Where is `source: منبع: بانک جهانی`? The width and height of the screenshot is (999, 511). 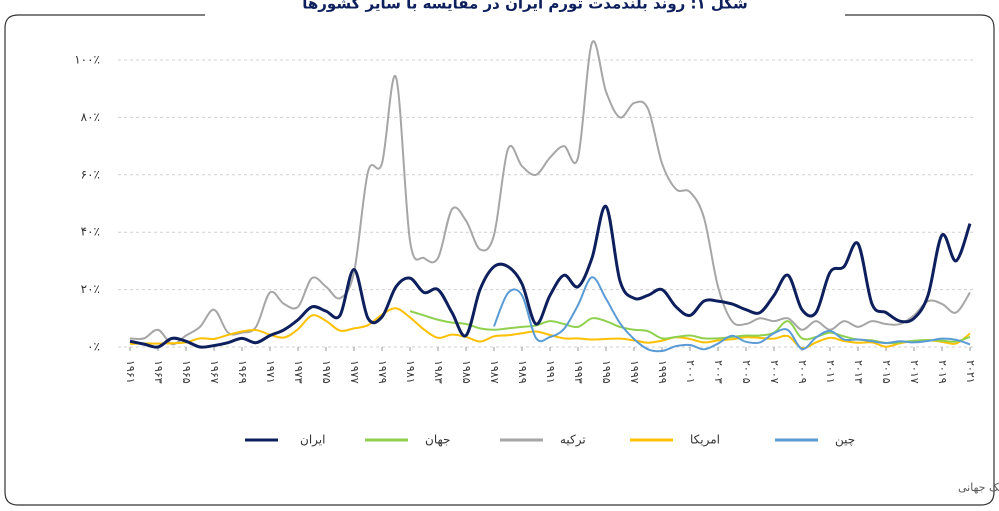 source: منبع: بانک جهانی is located at coordinates (978, 487).